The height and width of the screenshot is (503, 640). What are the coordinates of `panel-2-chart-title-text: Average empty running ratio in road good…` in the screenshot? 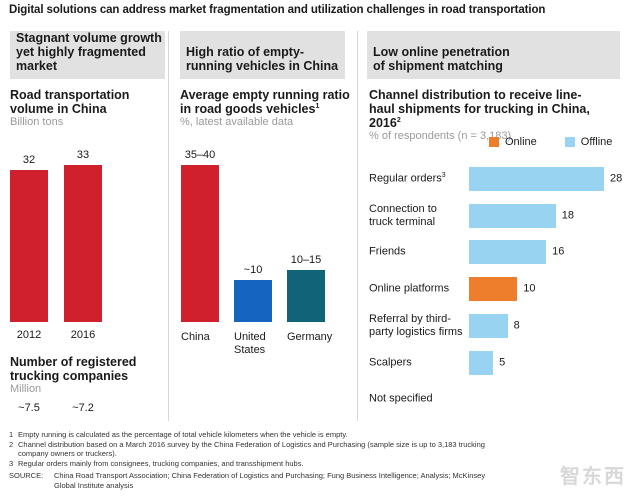 It's located at (265, 102).